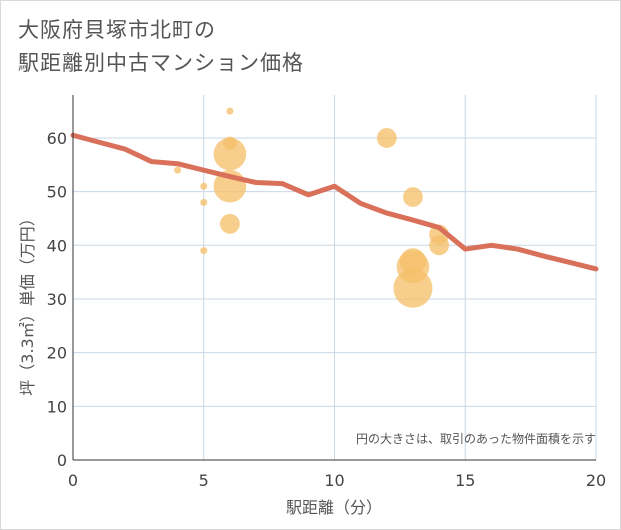 The image size is (621, 530). I want to click on chart-title-line2: 駅距離別中古マンション価格, so click(161, 63).